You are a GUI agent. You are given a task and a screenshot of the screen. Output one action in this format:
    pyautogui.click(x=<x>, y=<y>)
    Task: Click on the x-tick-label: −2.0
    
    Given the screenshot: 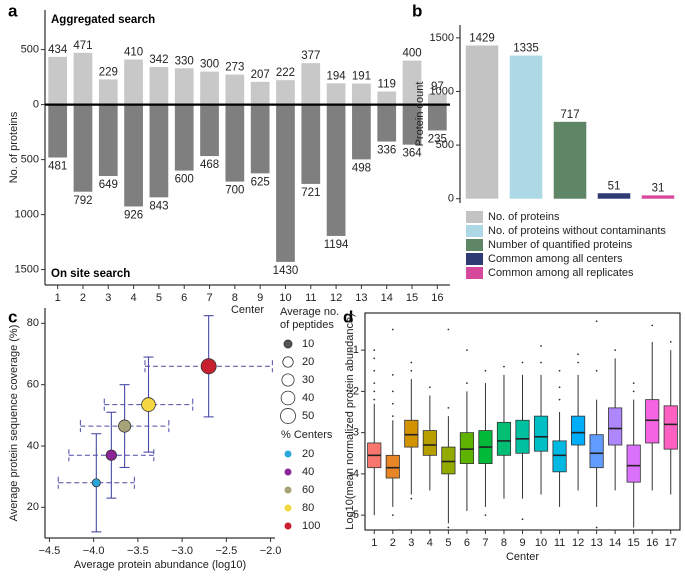 What is the action you would take?
    pyautogui.click(x=271, y=551)
    